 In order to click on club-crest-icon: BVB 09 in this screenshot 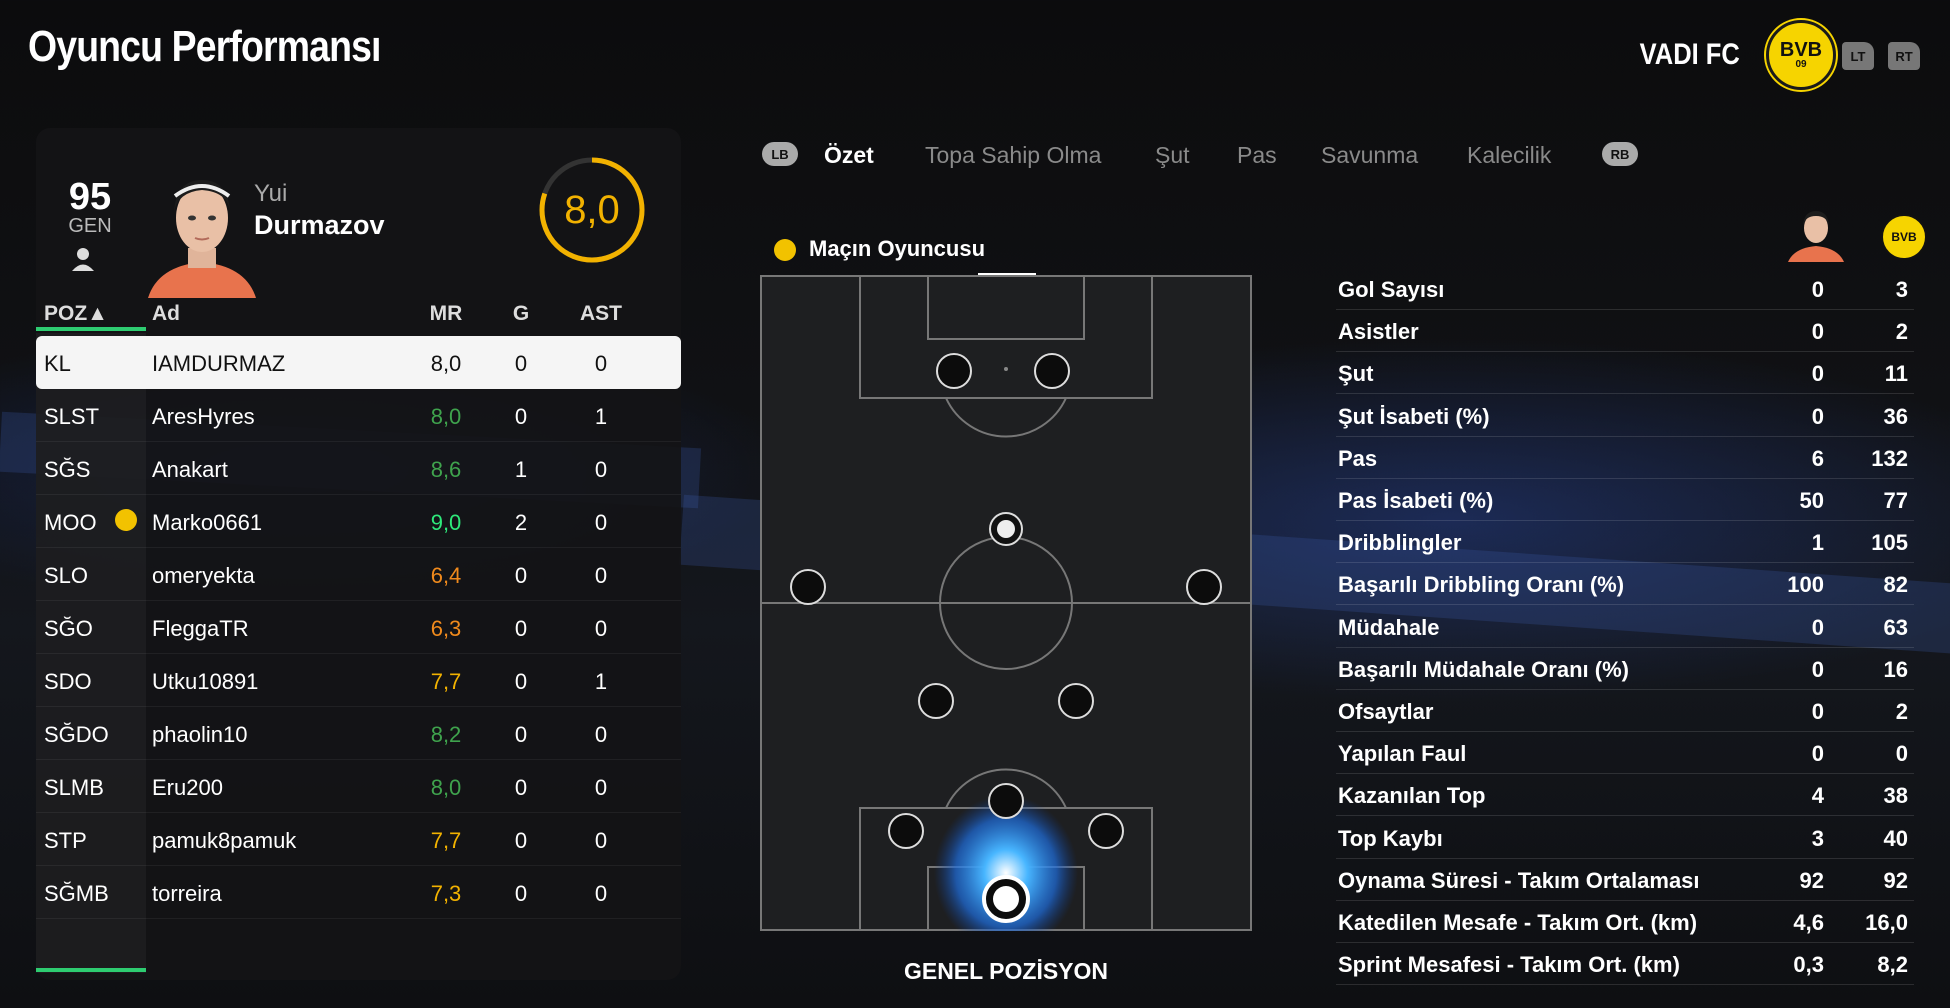, I will do `click(1801, 55)`.